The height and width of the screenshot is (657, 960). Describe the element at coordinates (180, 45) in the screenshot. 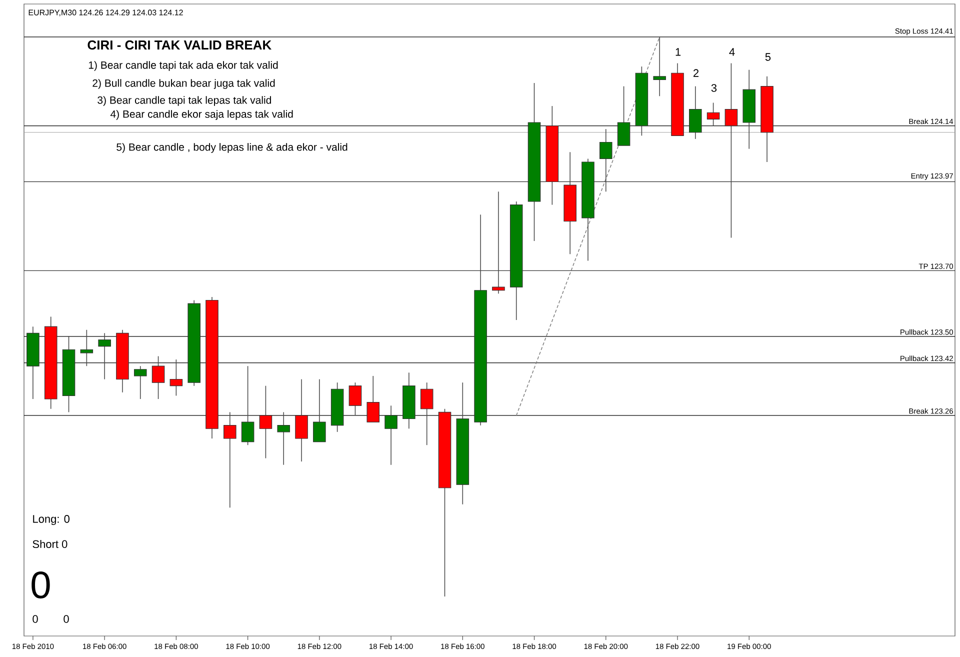

I see `text: CIRI - CIRI TAK VALID BREAK` at that location.